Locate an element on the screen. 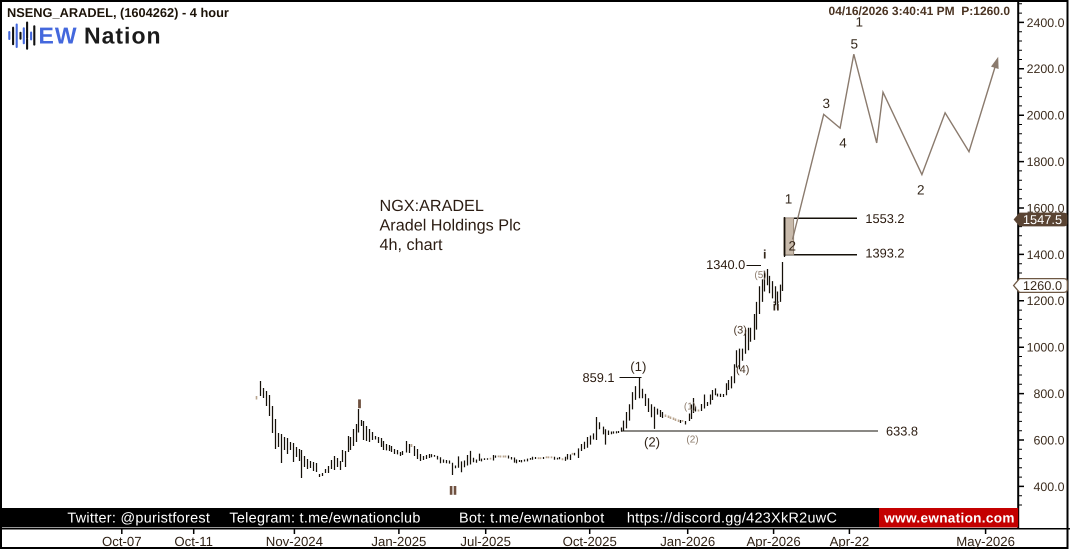 Image resolution: width=1070 pixels, height=550 pixels. svg-text: 1260.0 is located at coordinates (1042, 285).